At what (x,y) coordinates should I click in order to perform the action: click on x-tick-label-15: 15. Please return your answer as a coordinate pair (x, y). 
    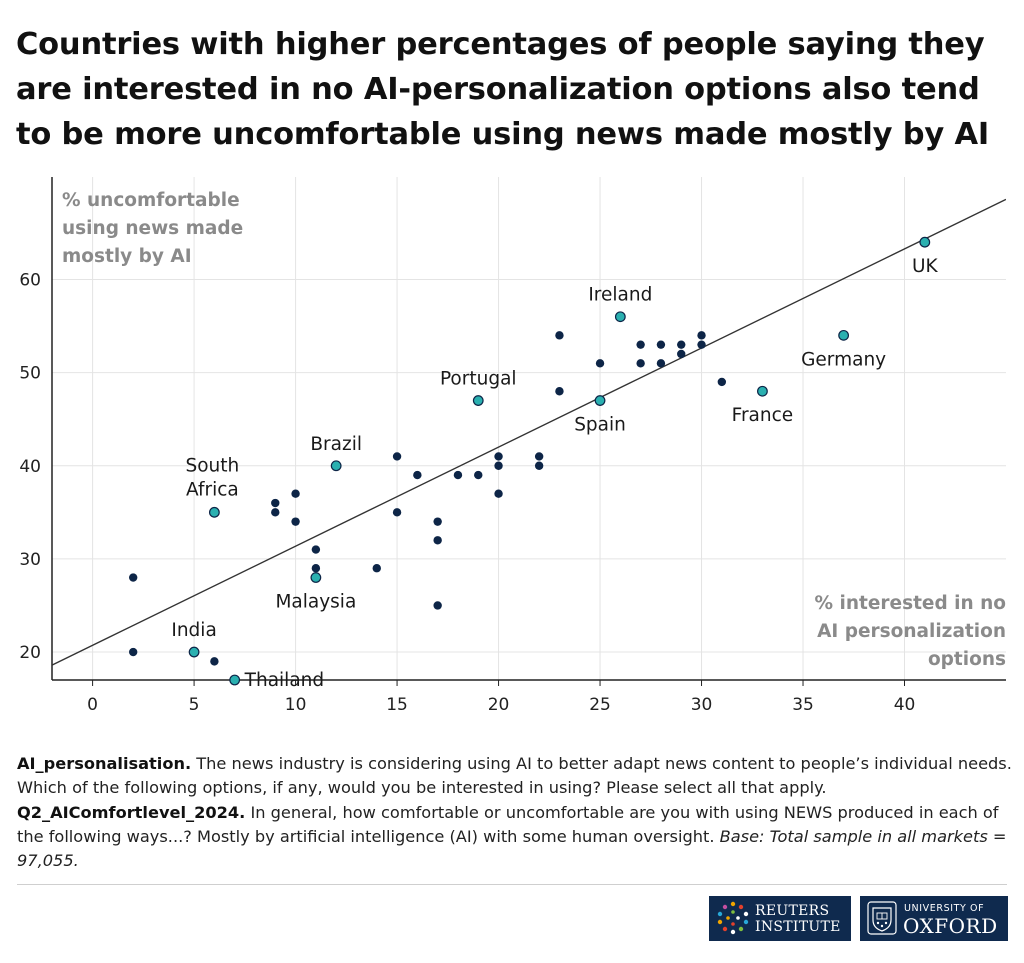
    Looking at the image, I should click on (397, 705).